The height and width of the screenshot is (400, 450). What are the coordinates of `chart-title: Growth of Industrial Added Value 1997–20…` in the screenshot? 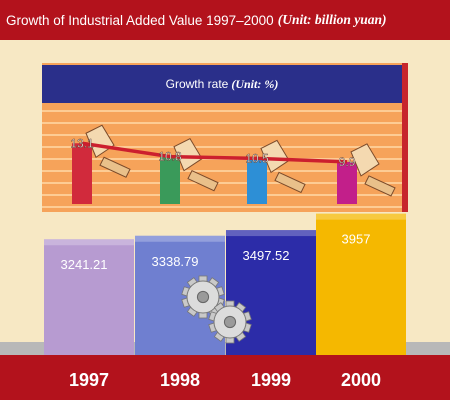 It's located at (140, 20).